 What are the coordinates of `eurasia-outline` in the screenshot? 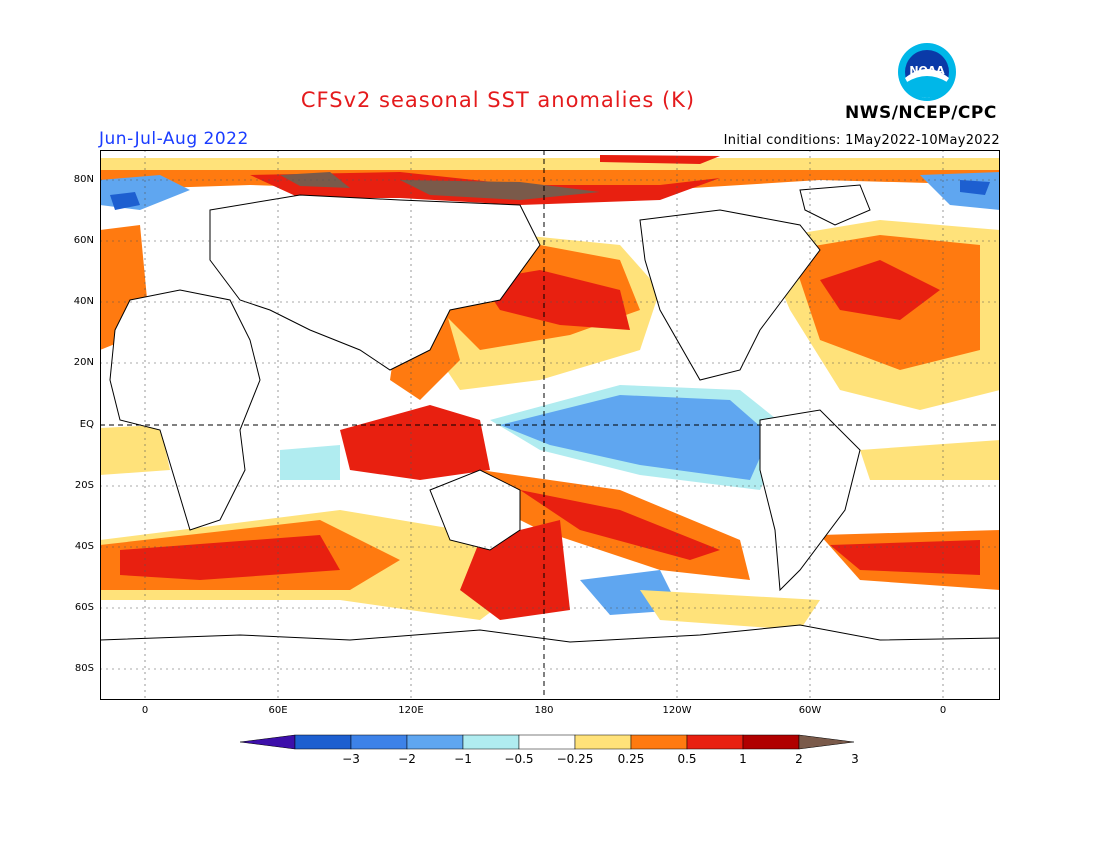 It's located at (375, 282).